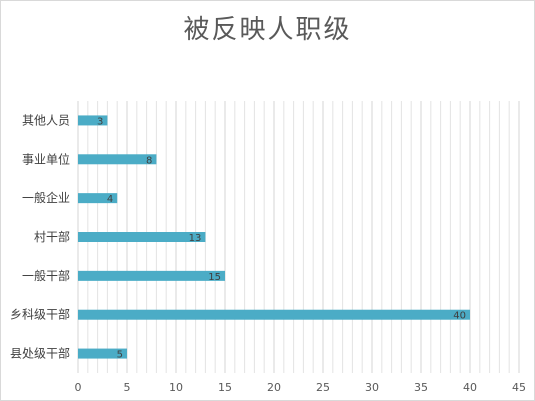 This screenshot has width=535, height=401. I want to click on data-label: 8, so click(149, 160).